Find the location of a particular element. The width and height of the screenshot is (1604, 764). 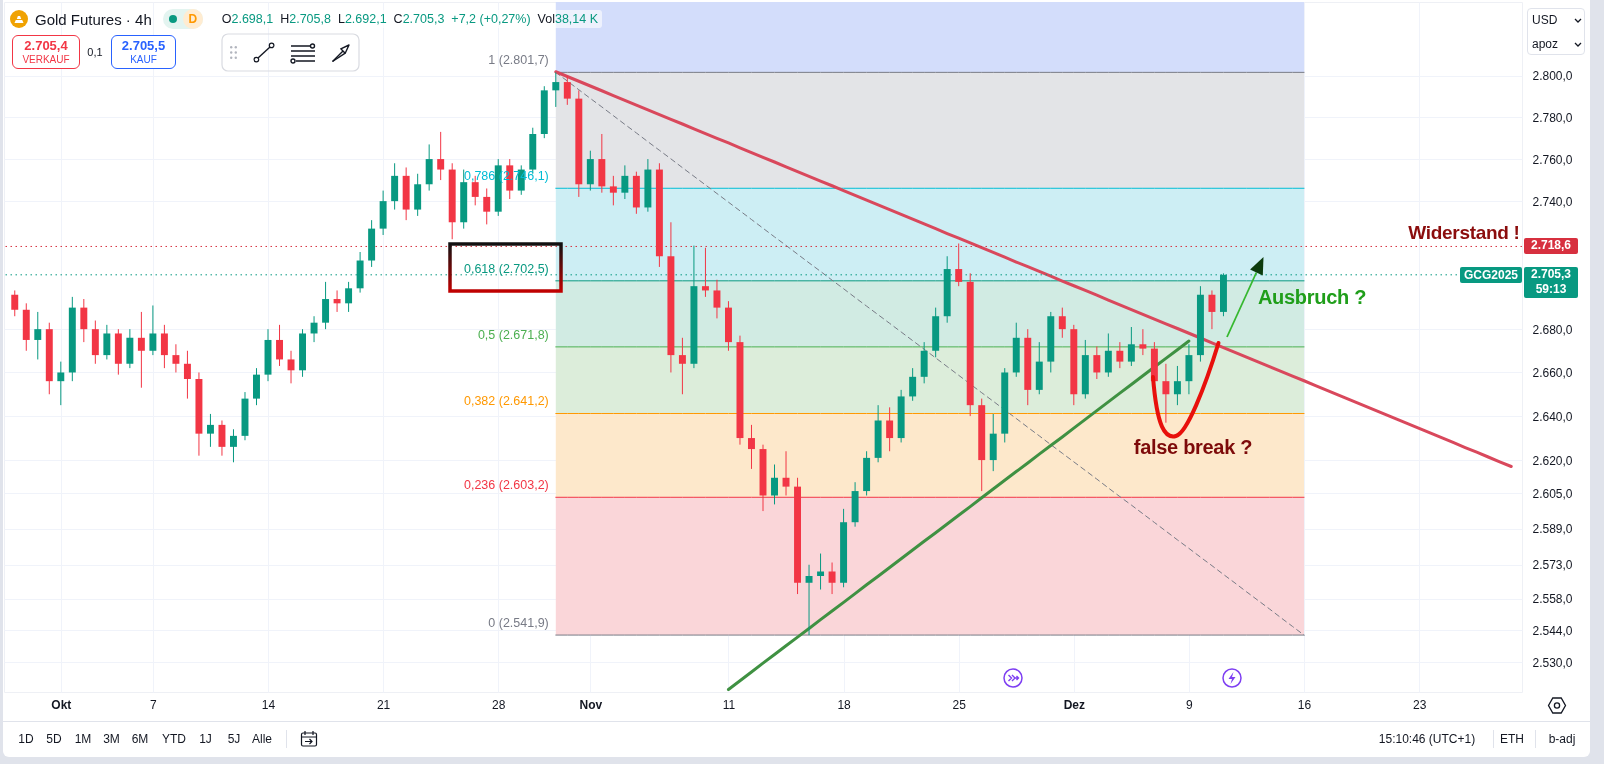

price-tag: 2.705,3 59:13 is located at coordinates (1551, 282).